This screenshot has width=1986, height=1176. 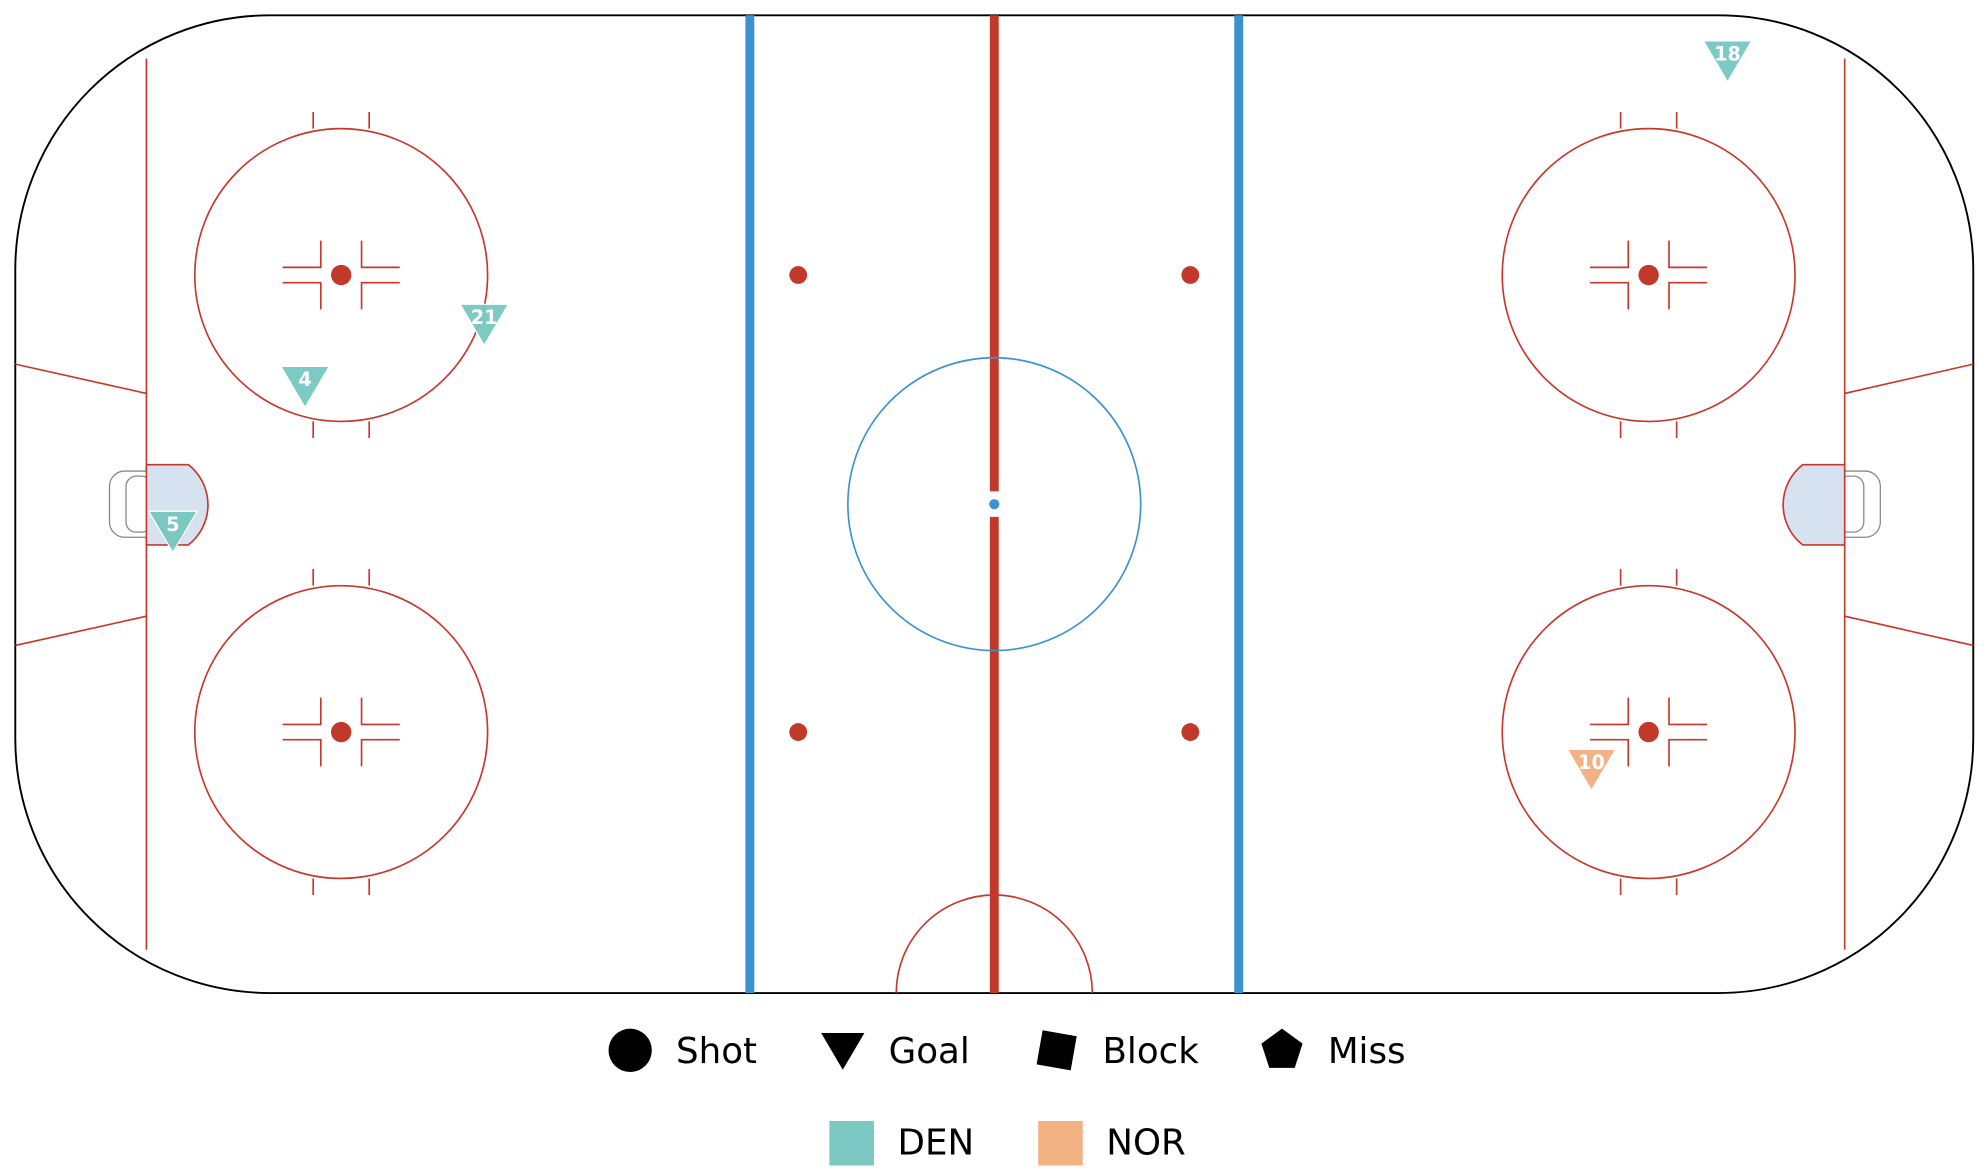 What do you see at coordinates (1145, 1143) in the screenshot?
I see `legend-label: NOR` at bounding box center [1145, 1143].